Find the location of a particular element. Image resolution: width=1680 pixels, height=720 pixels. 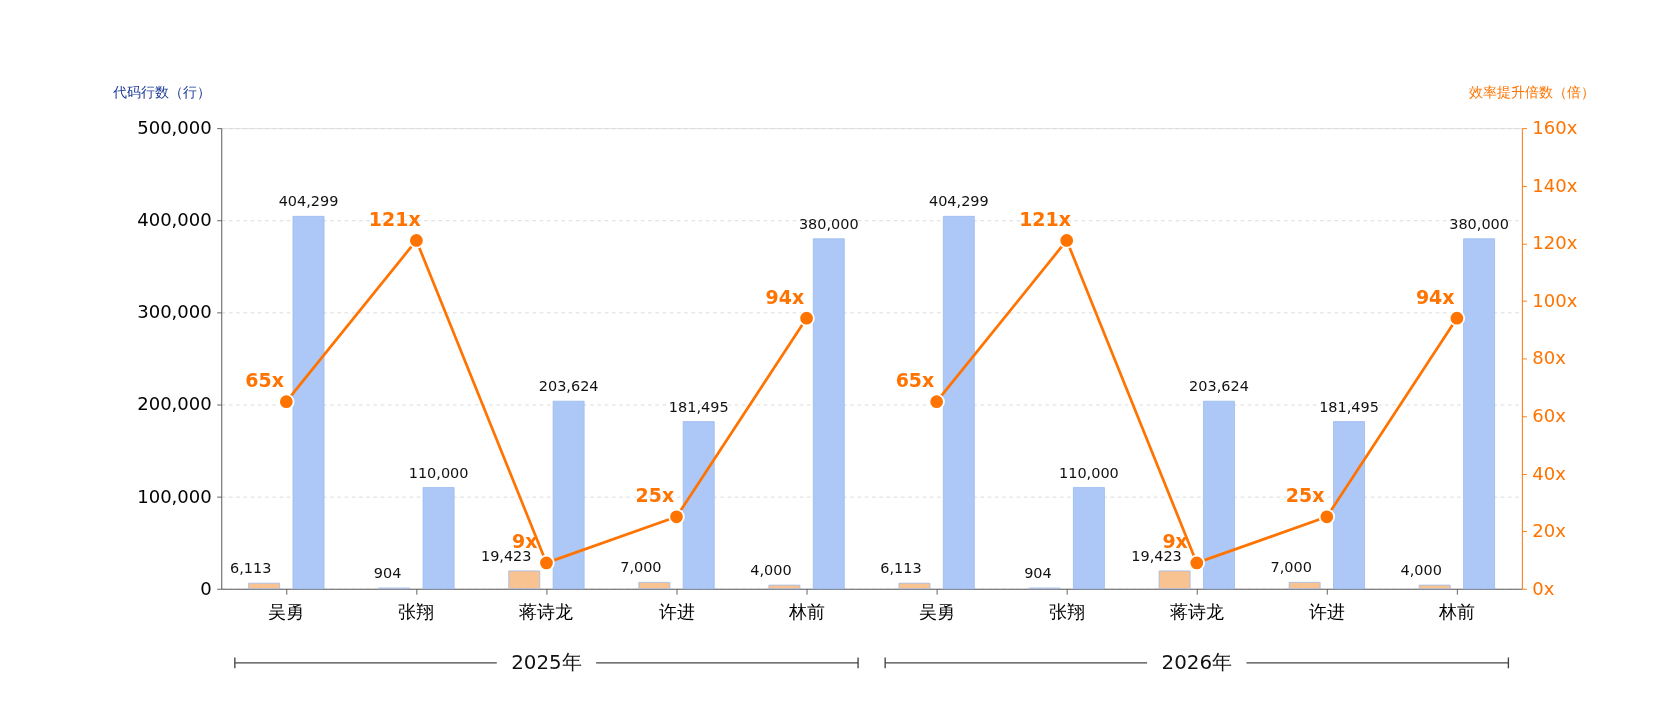

y2-tick-label: 40x is located at coordinates (1549, 473).